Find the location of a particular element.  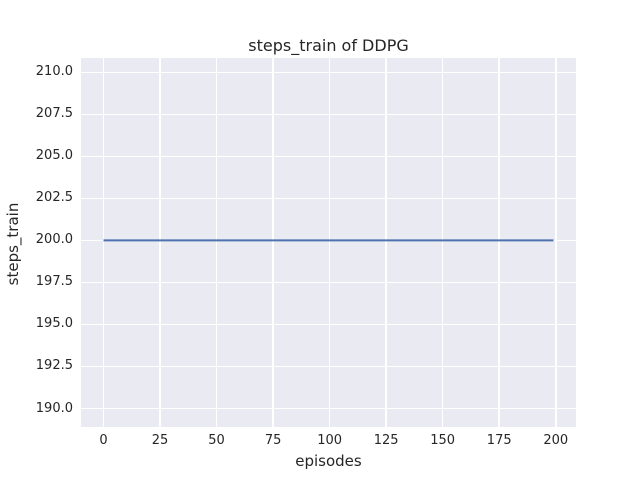

x-tick-label: 0 is located at coordinates (103, 440).